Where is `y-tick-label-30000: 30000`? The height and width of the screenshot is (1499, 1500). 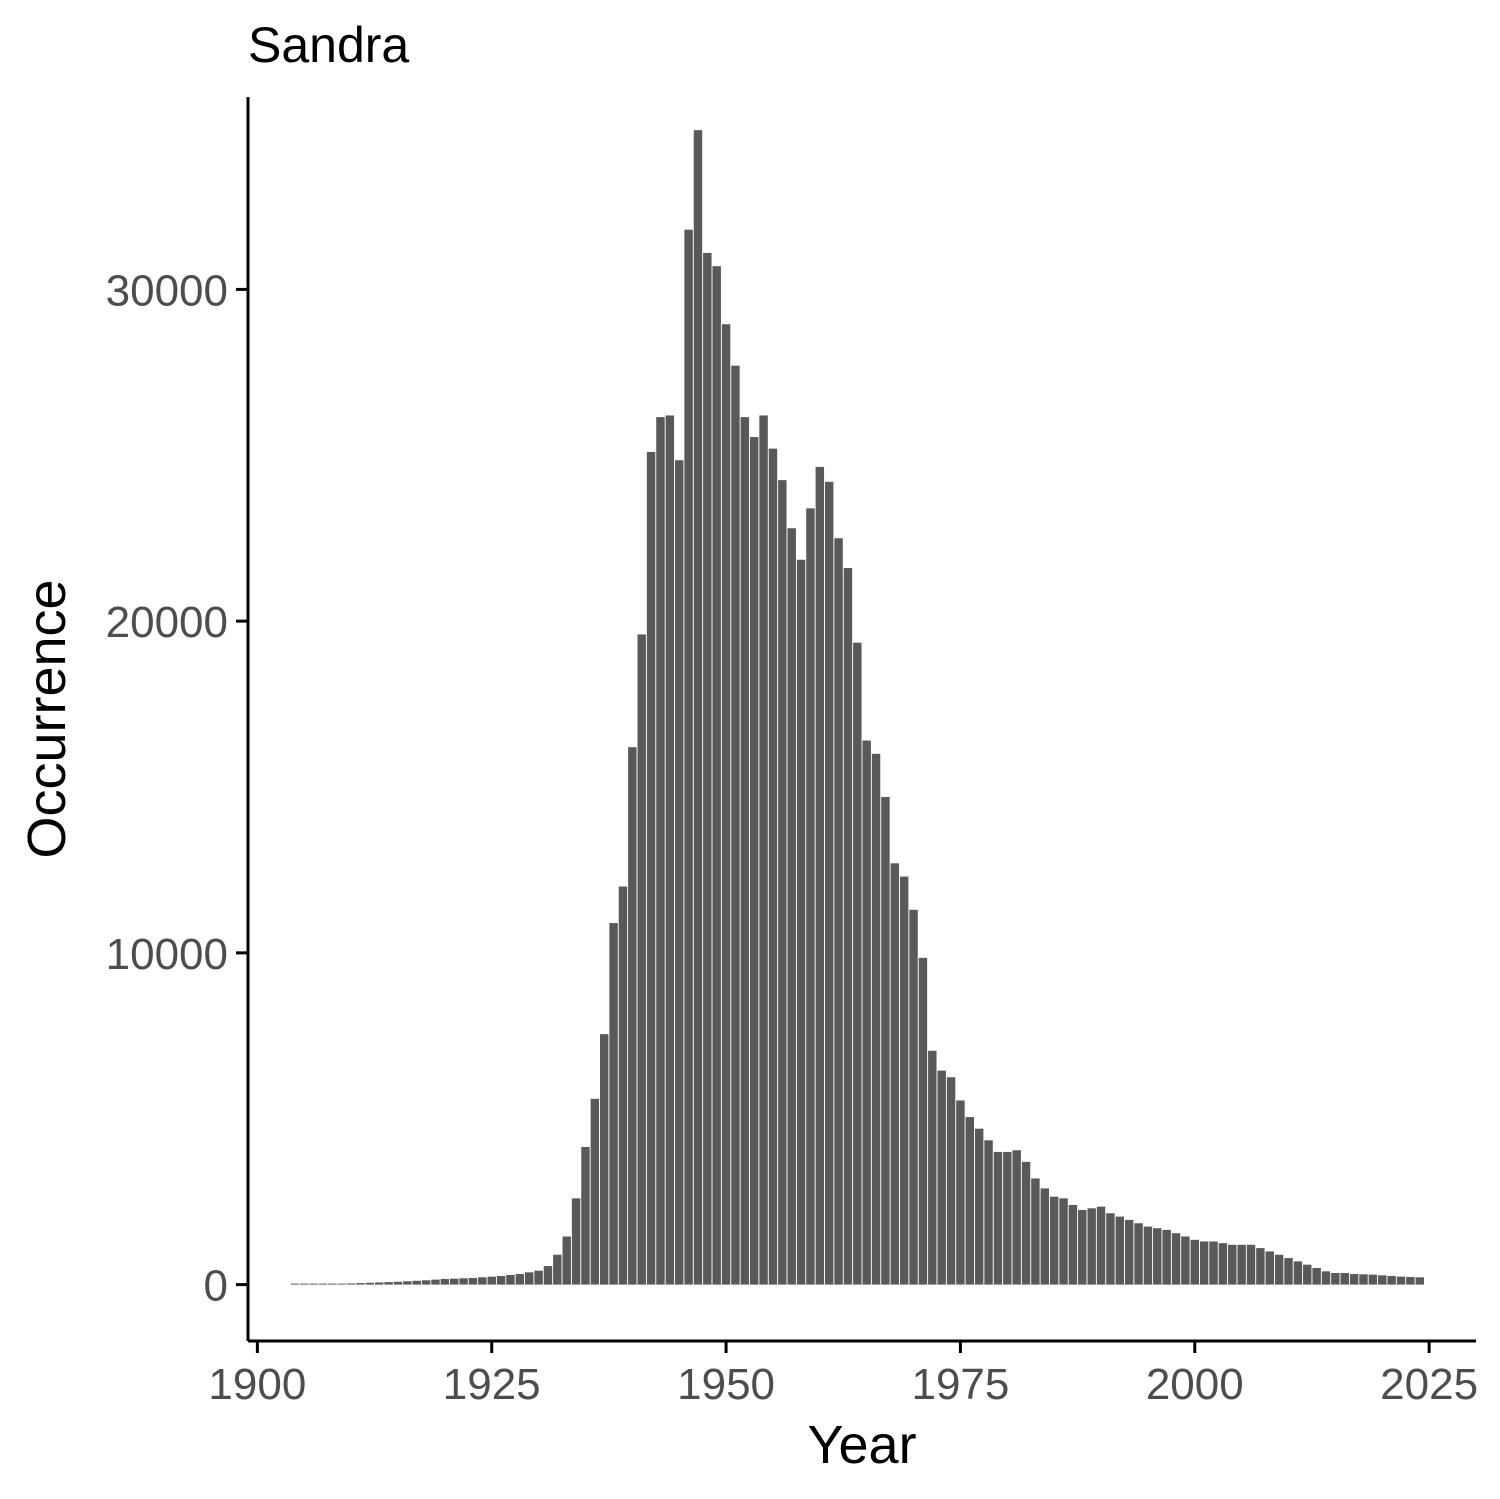
y-tick-label-30000: 30000 is located at coordinates (167, 290).